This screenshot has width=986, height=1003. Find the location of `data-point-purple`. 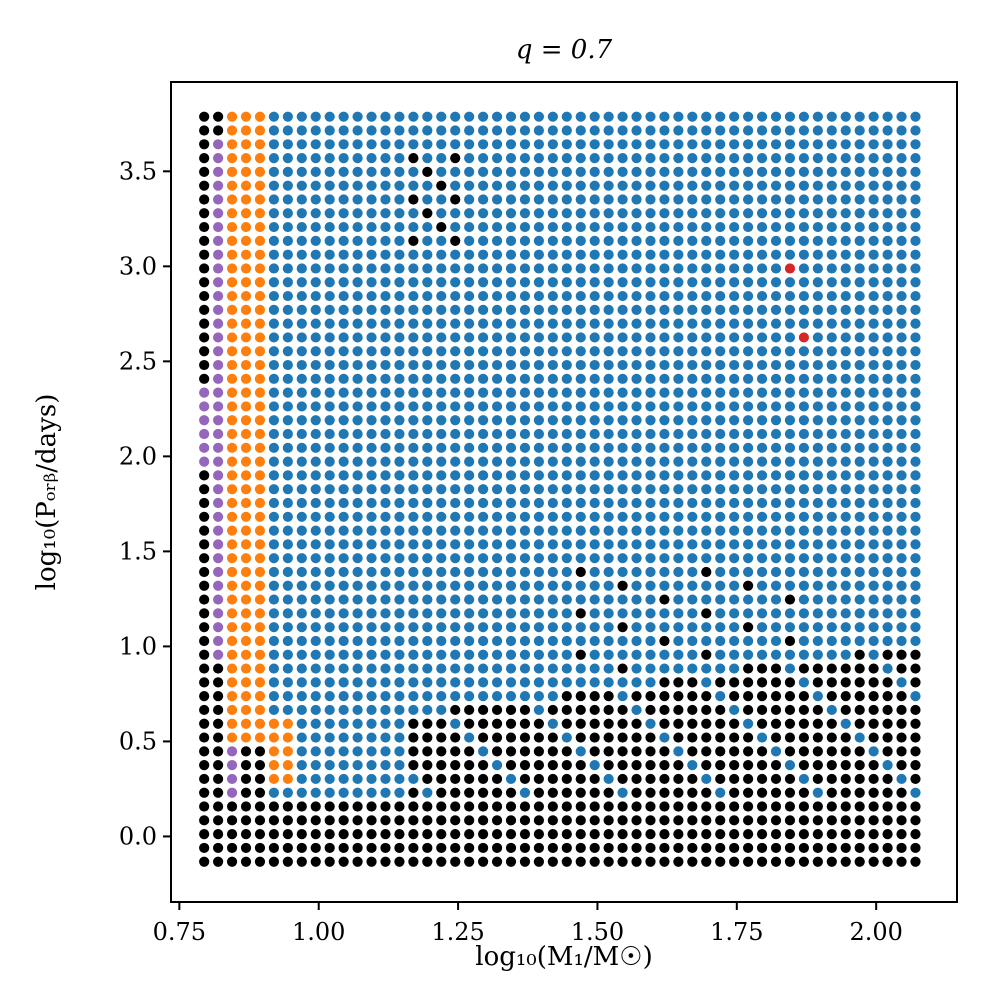

data-point-purple is located at coordinates (218, 558).